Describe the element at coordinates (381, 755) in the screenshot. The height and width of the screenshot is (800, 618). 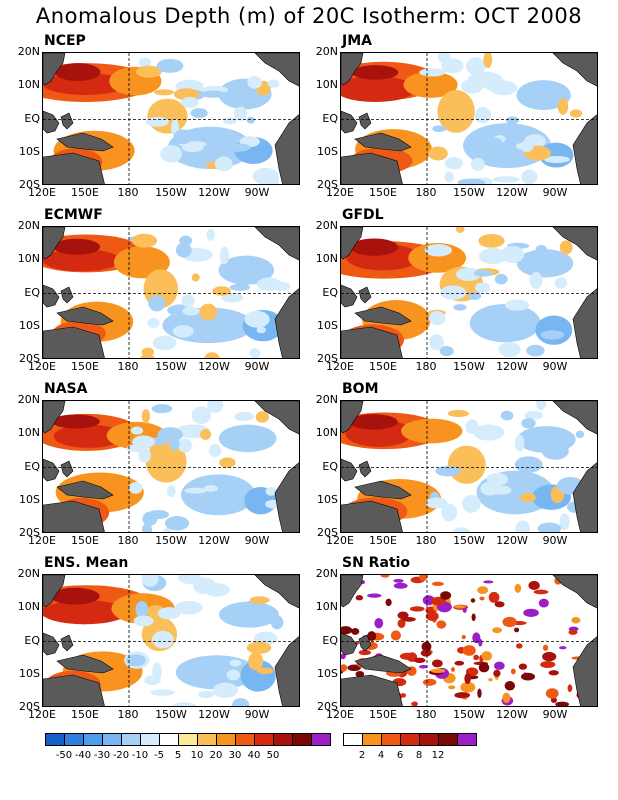
I see `colorbar-tick-label: 4` at that location.